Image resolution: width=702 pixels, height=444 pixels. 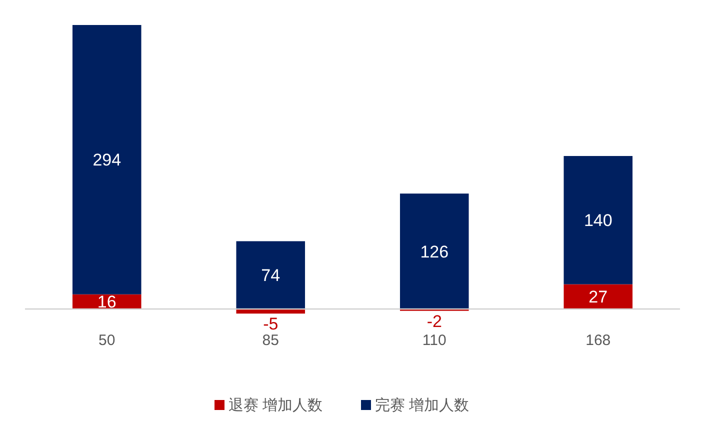 I want to click on legend-label: 退赛 增加人数, so click(x=275, y=405).